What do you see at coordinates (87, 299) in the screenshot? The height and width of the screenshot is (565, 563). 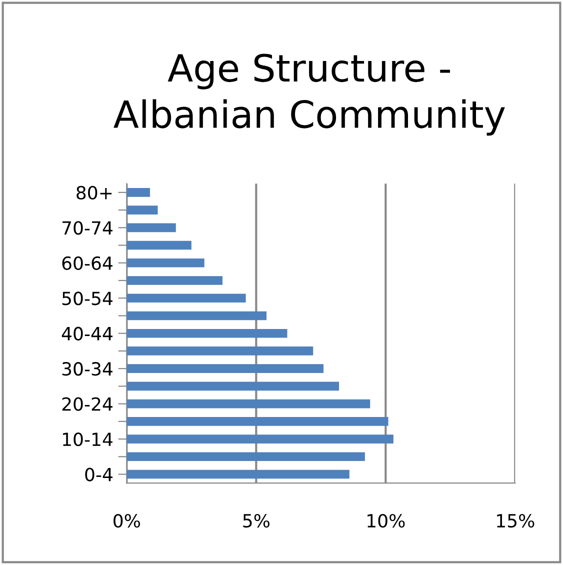 I see `y-tick-label: 50-54` at bounding box center [87, 299].